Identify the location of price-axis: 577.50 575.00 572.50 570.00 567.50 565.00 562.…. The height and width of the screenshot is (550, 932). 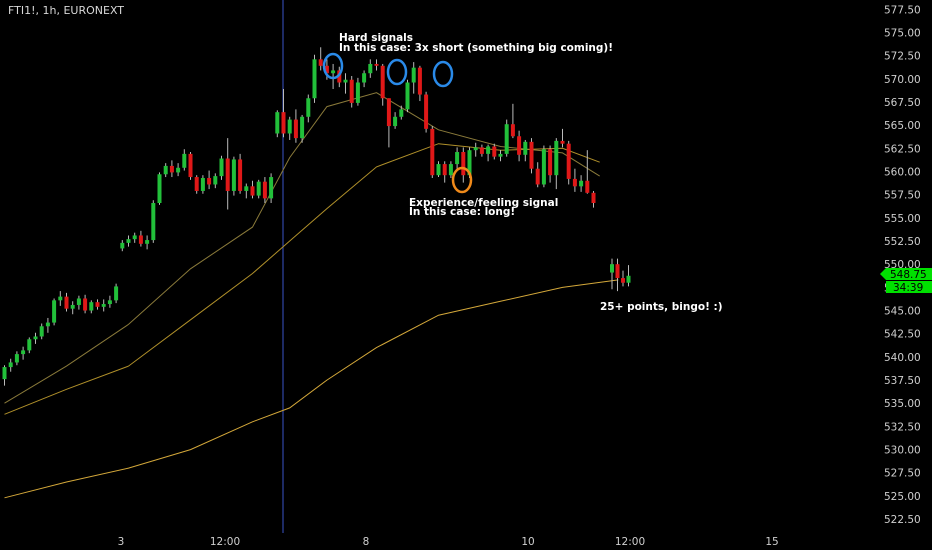
(902, 265).